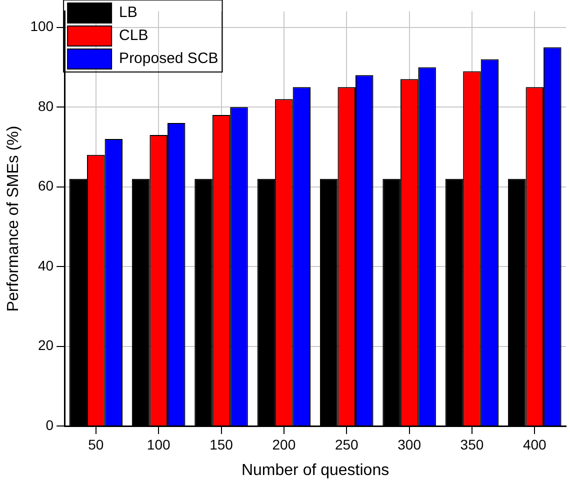 The height and width of the screenshot is (484, 570). I want to click on legend-label: LB, so click(128, 13).